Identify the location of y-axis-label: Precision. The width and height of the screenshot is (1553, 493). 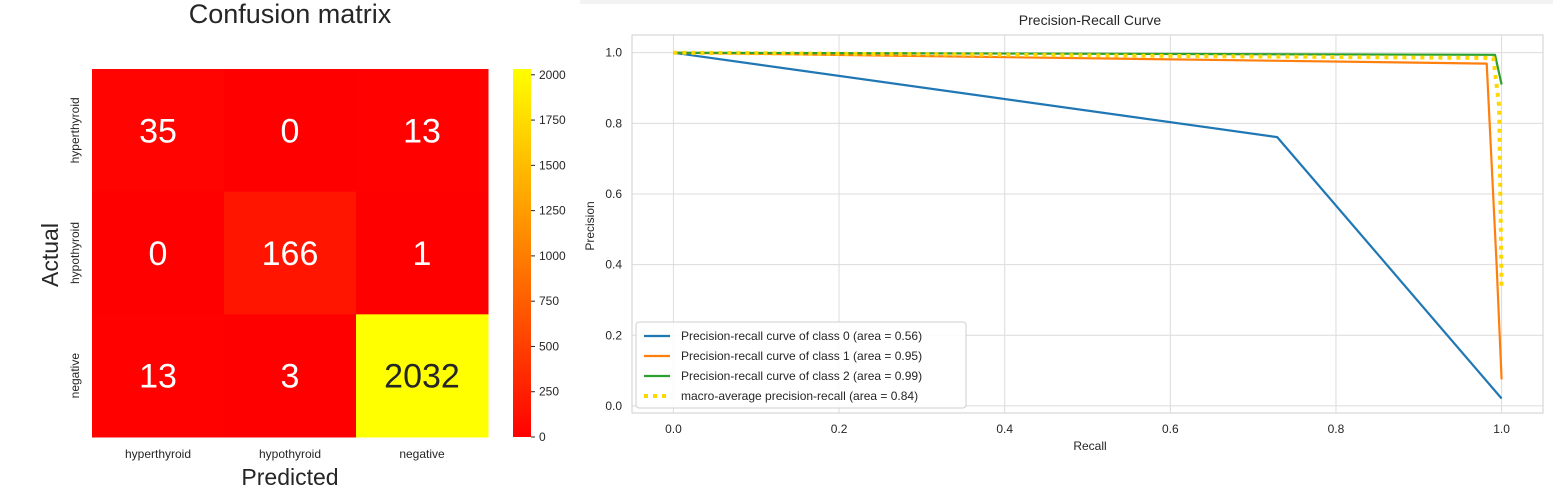
(590, 225).